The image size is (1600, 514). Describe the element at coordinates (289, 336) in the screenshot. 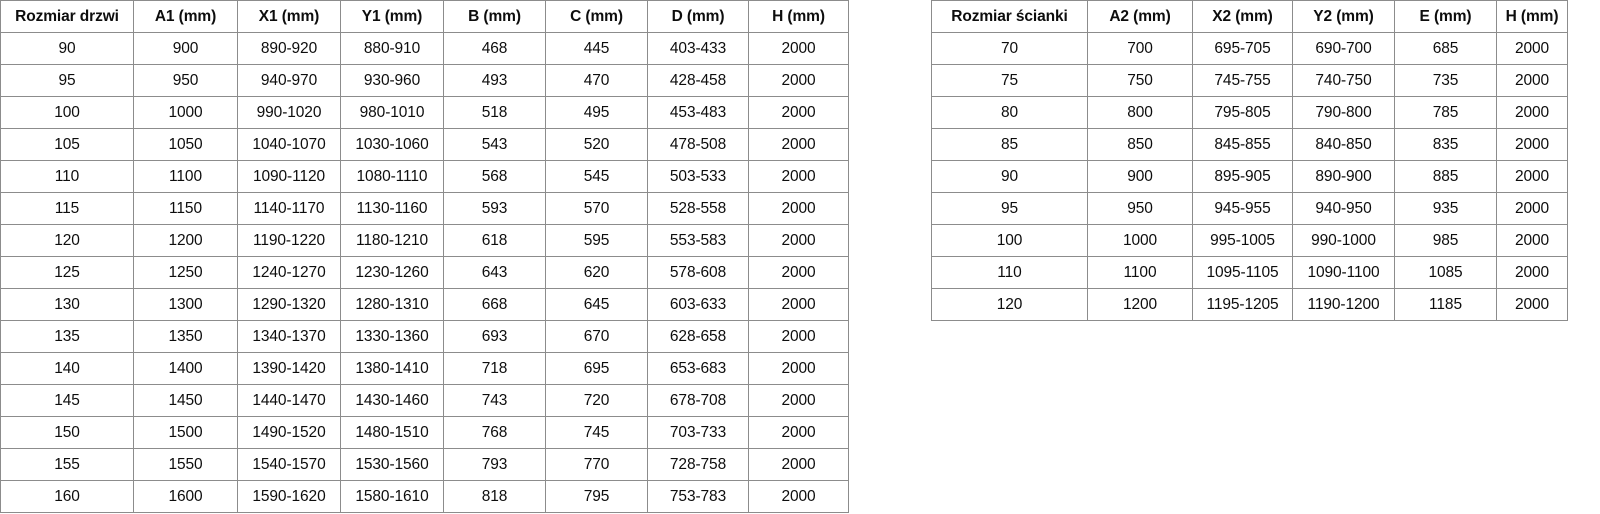

I see `table-cell: 1340-1370` at that location.